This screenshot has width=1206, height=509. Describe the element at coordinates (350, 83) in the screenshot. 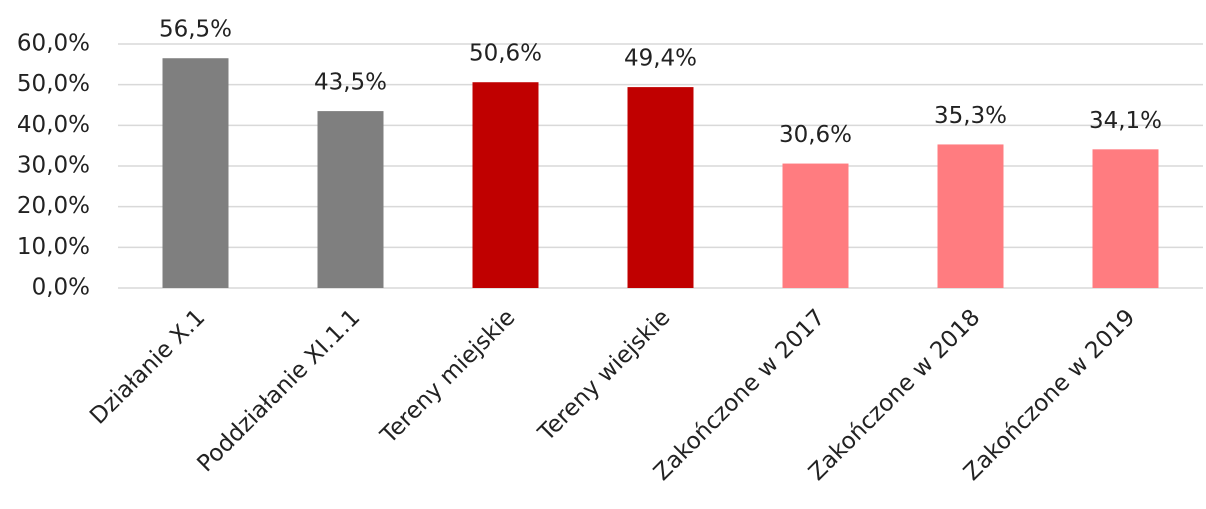

I see `value-label: 43,5%` at that location.